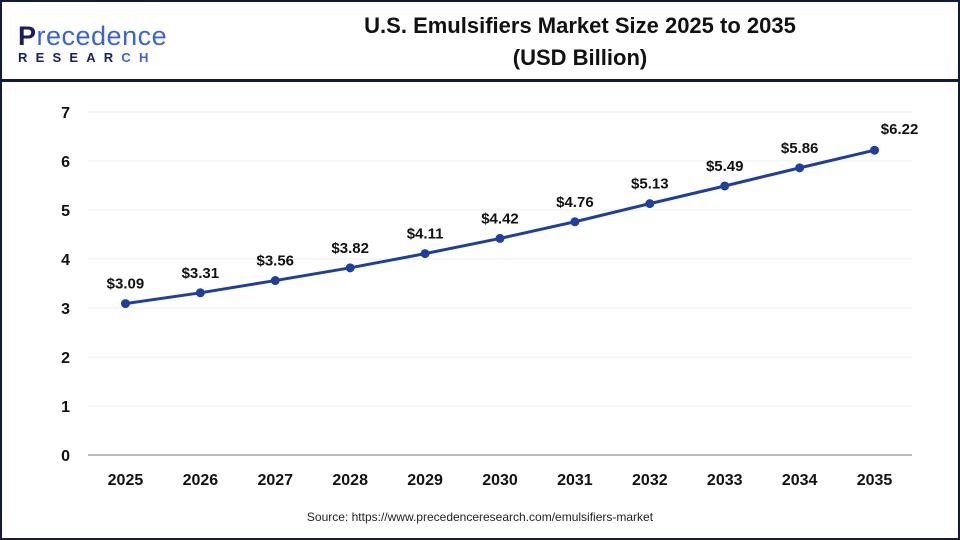  I want to click on y-tick-label: 7, so click(65, 113).